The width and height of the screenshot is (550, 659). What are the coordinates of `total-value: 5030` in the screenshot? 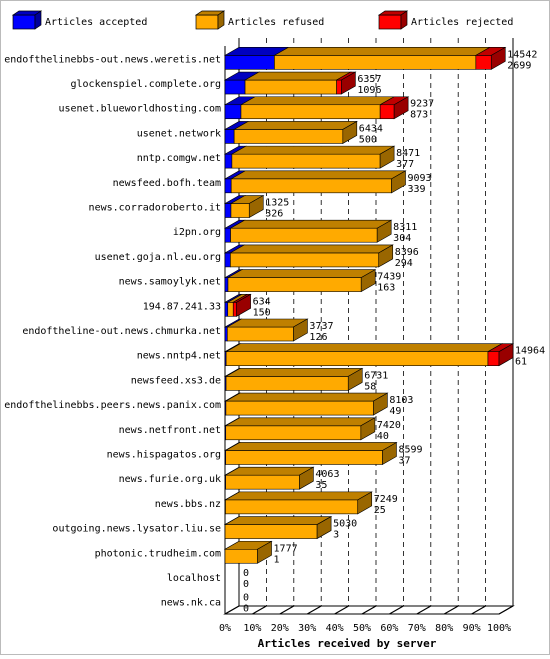 It's located at (345, 524).